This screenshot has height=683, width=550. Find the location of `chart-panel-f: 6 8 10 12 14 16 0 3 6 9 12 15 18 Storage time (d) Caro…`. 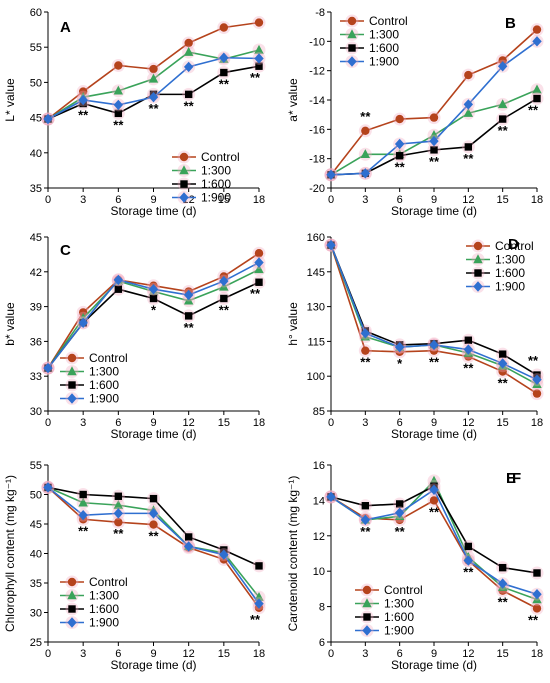

chart-panel-f: 6 8 10 12 14 16 0 3 6 9 12 15 18 Storage time (d) Caro… is located at coordinates (415, 566).